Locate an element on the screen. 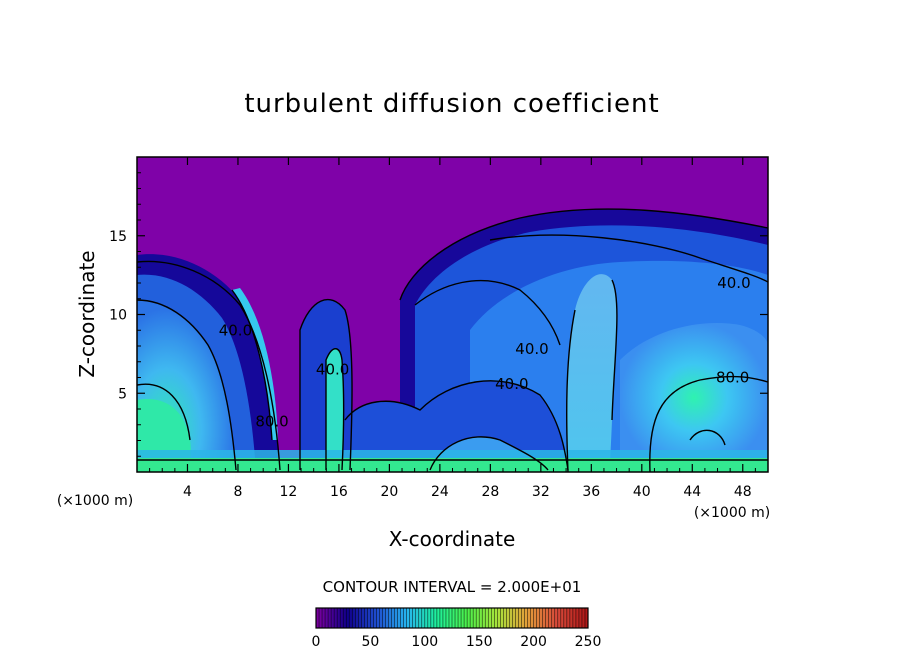 The height and width of the screenshot is (654, 904). x-tick-label: 40 is located at coordinates (642, 492).